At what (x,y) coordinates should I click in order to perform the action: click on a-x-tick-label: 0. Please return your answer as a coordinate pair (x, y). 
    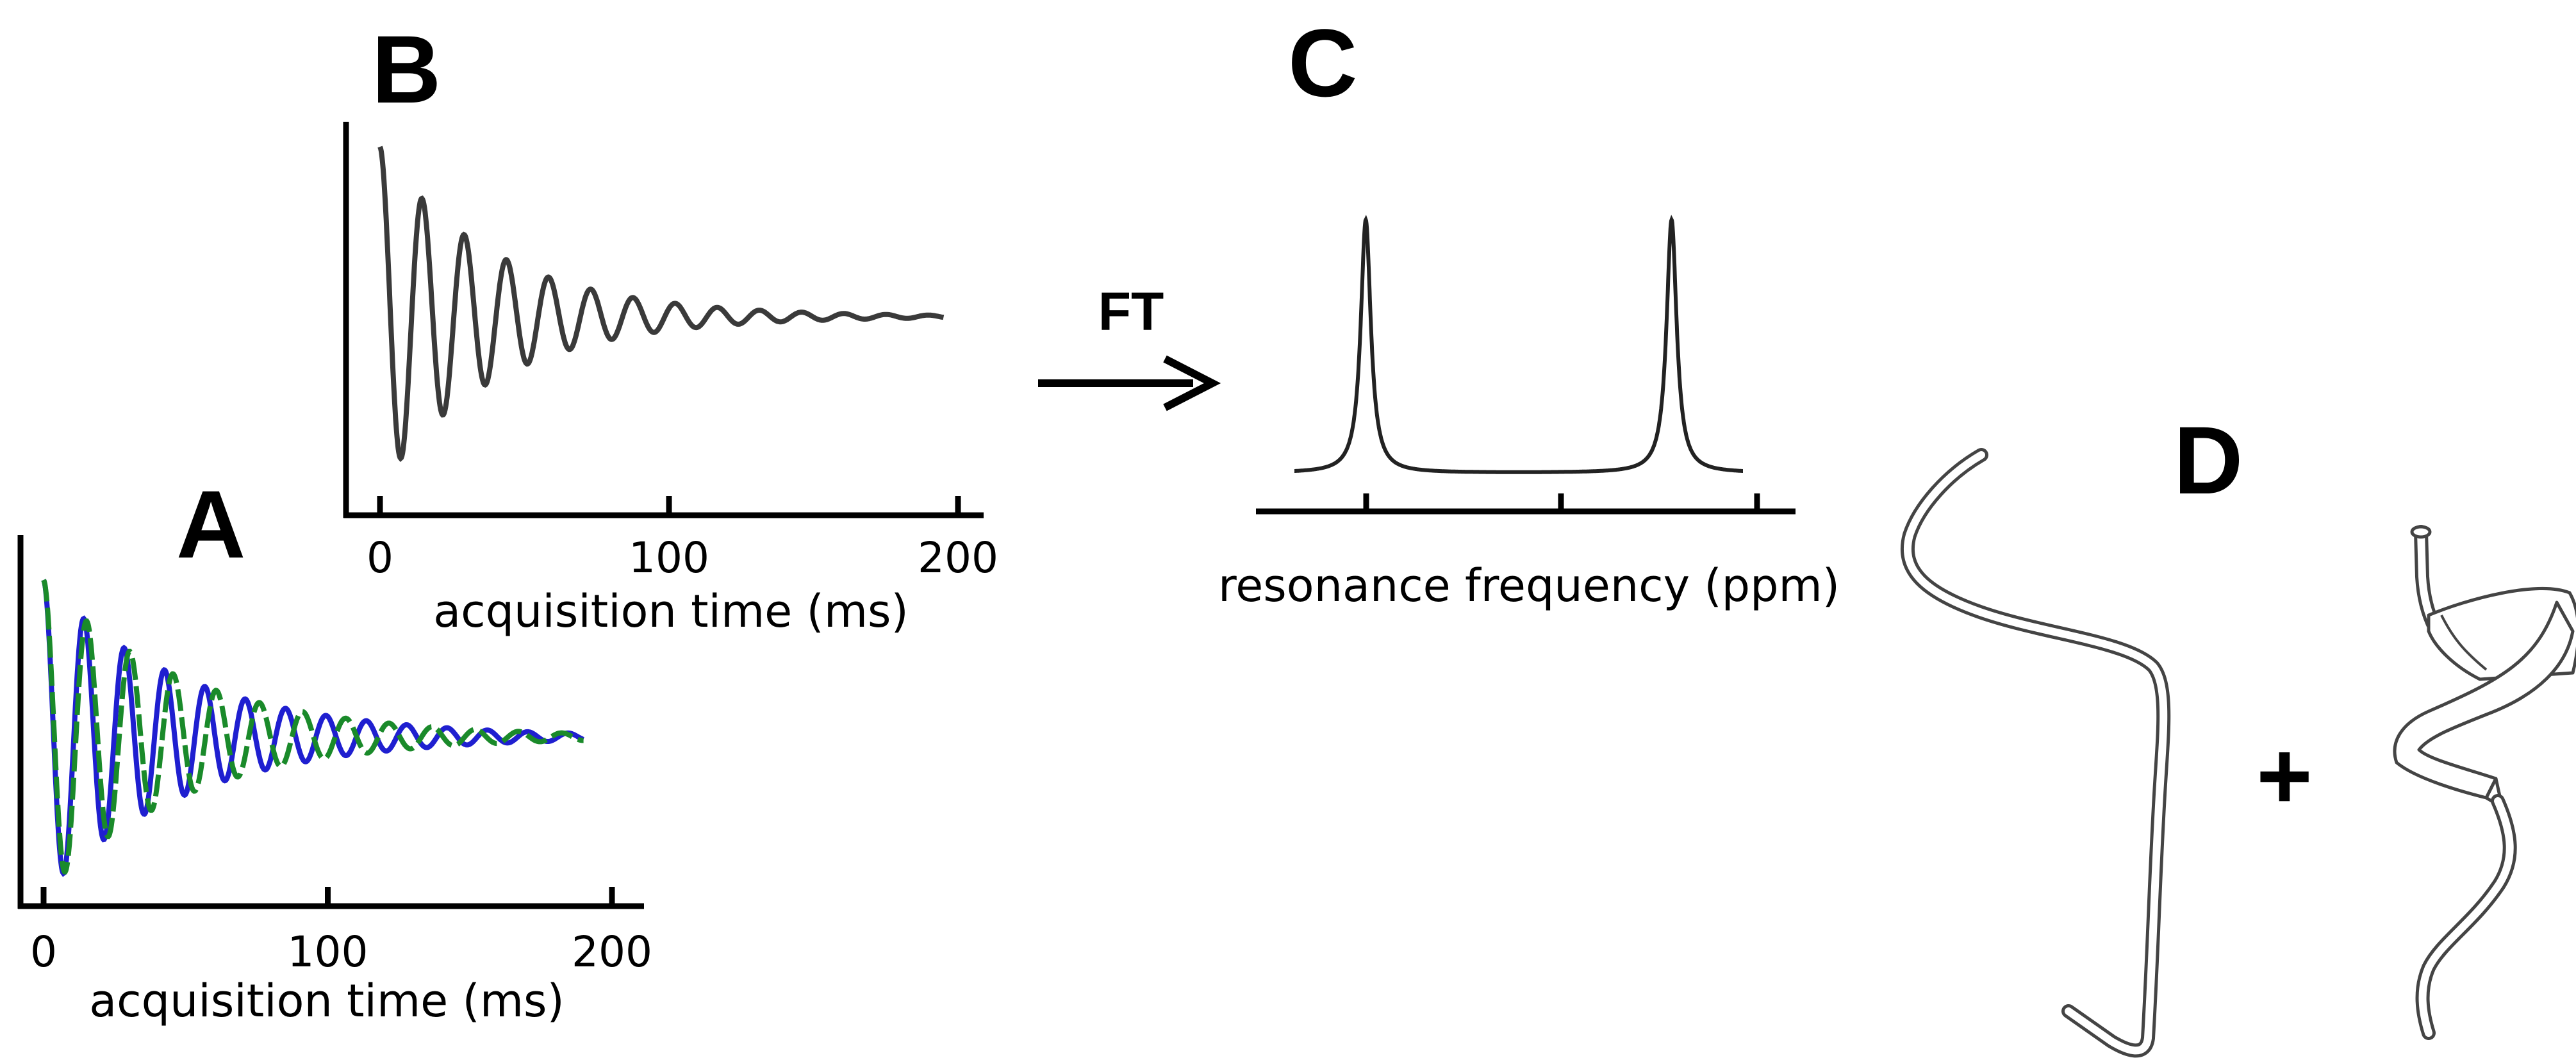
    Looking at the image, I should click on (43, 952).